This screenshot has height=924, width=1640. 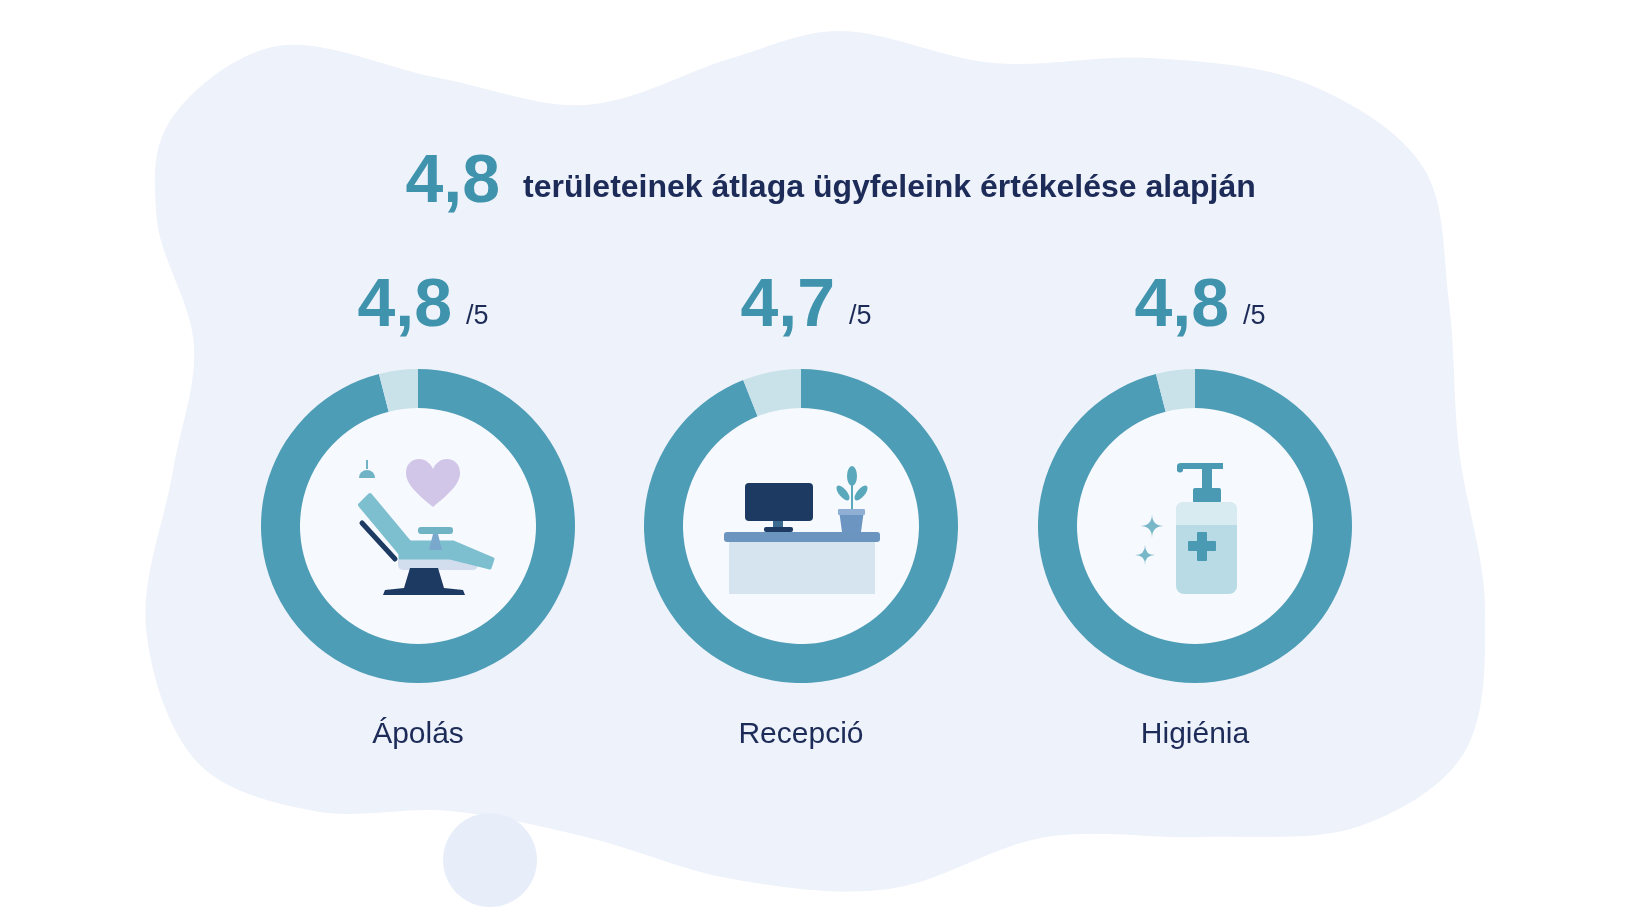 What do you see at coordinates (889, 186) in the screenshot?
I see `text: területeinek átlaga ügyfeleink értékelése alapján` at bounding box center [889, 186].